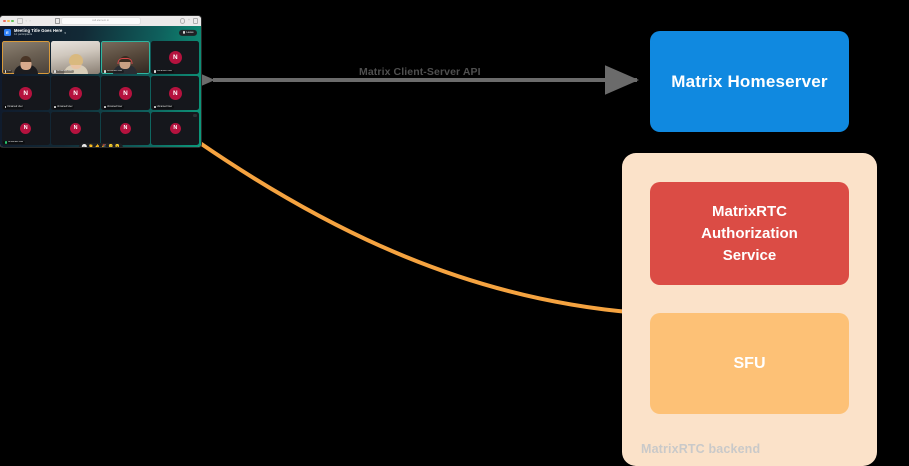 The image size is (909, 466). Describe the element at coordinates (7, 32) in the screenshot. I see `app-logo: E` at that location.